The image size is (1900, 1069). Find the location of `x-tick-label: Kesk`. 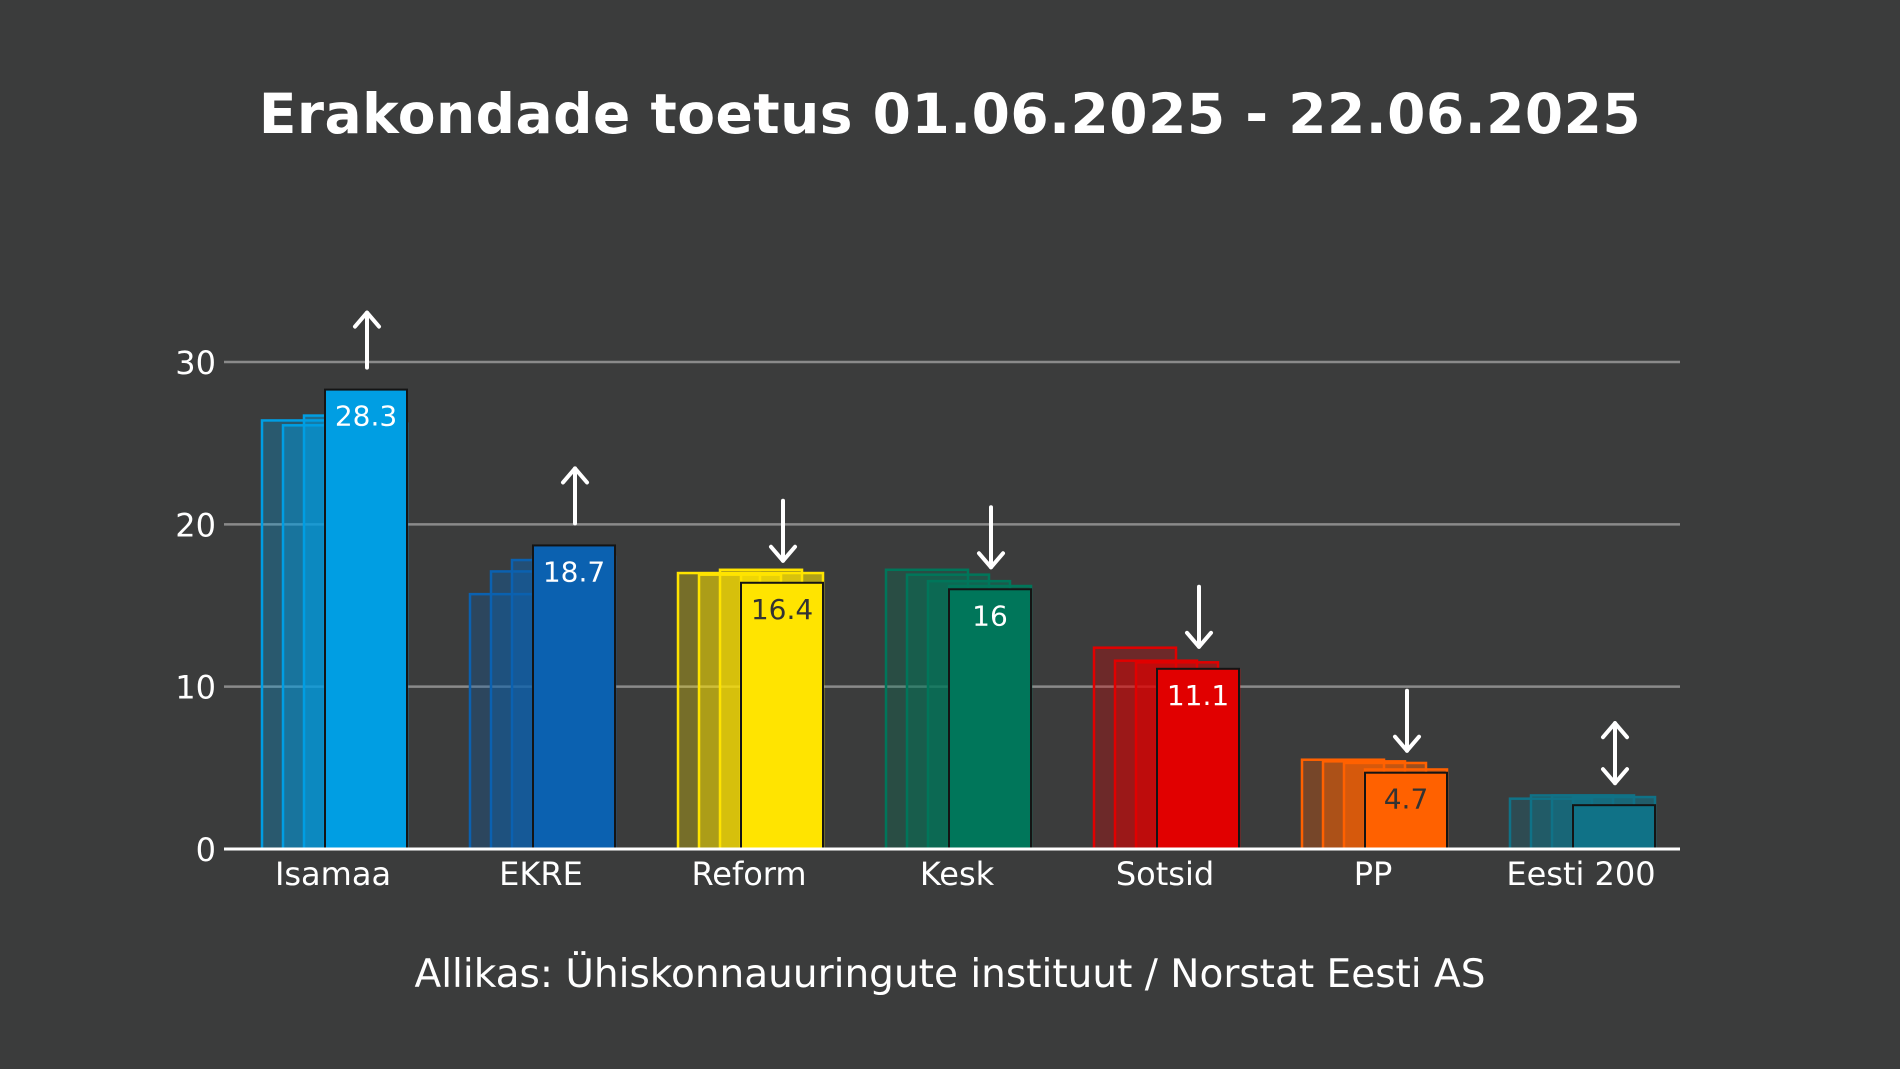

x-tick-label: Kesk is located at coordinates (957, 874).